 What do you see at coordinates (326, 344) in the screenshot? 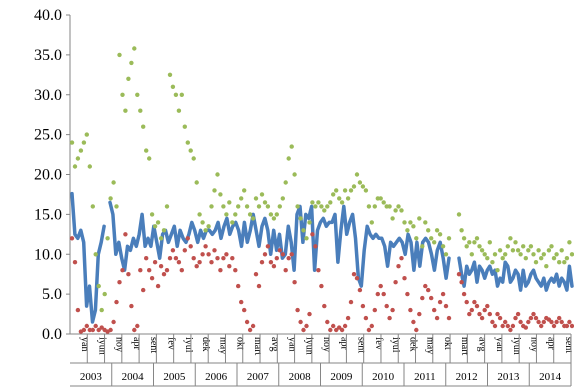
I see `x-tick-label: noy` at bounding box center [326, 344].